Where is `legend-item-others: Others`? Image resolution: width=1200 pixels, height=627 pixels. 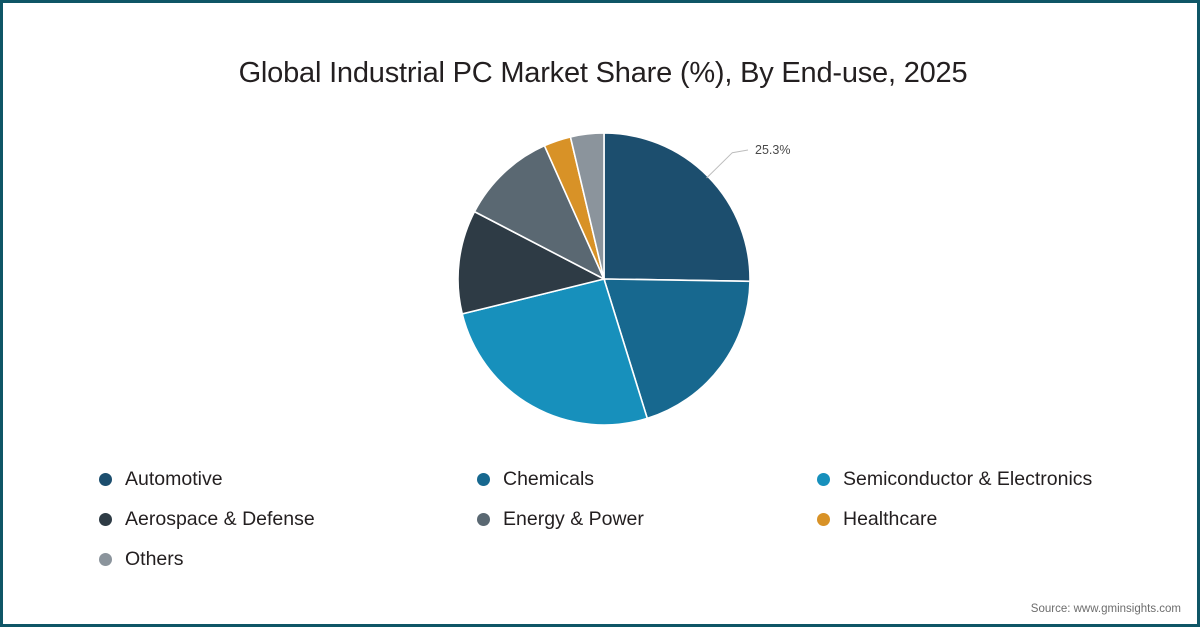
legend-item-others: Others is located at coordinates (288, 559).